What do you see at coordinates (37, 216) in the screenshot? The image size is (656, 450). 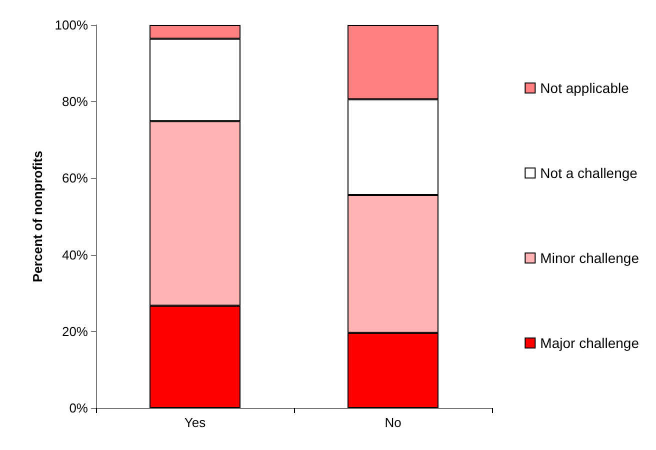 I see `y-axis-title: Percent of nonprofits` at bounding box center [37, 216].